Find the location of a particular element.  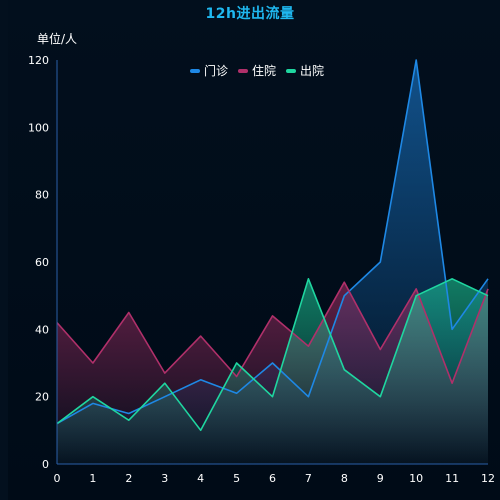

x-tick-label: 3 is located at coordinates (164, 478).